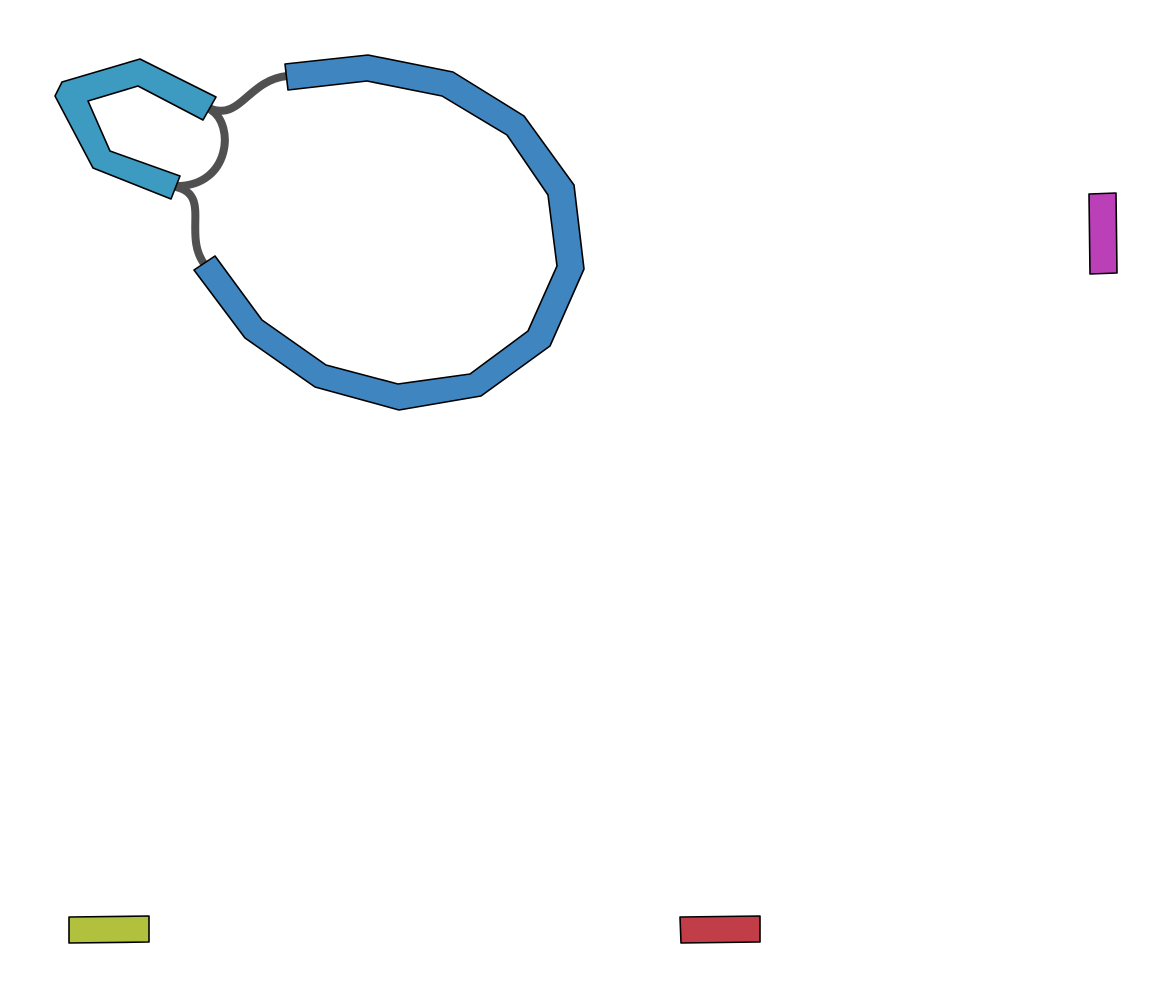 The image size is (1173, 1000). I want to click on segment-large-loop, so click(389, 232).